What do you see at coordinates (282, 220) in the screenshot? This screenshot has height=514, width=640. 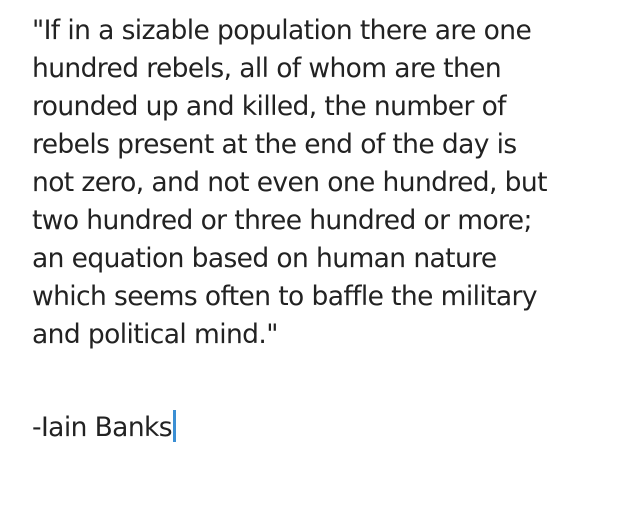 I see `quote-line-6: two hundred or three hundred or more;` at bounding box center [282, 220].